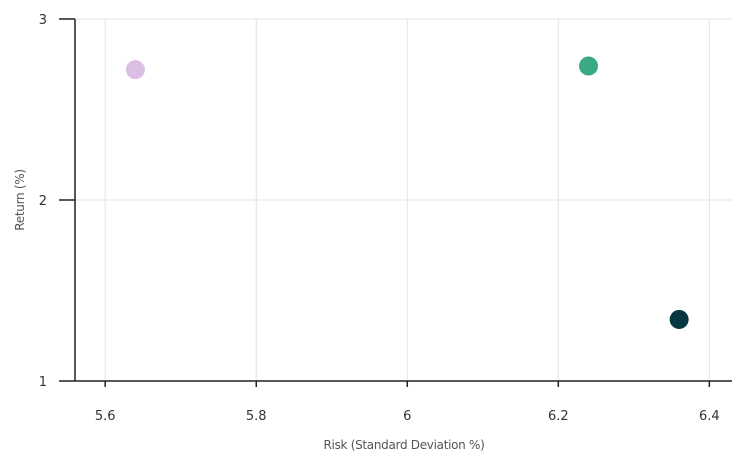  I want to click on x-axis-ticks: 5.6 5.8 6 6.2 6.4, so click(407, 402).